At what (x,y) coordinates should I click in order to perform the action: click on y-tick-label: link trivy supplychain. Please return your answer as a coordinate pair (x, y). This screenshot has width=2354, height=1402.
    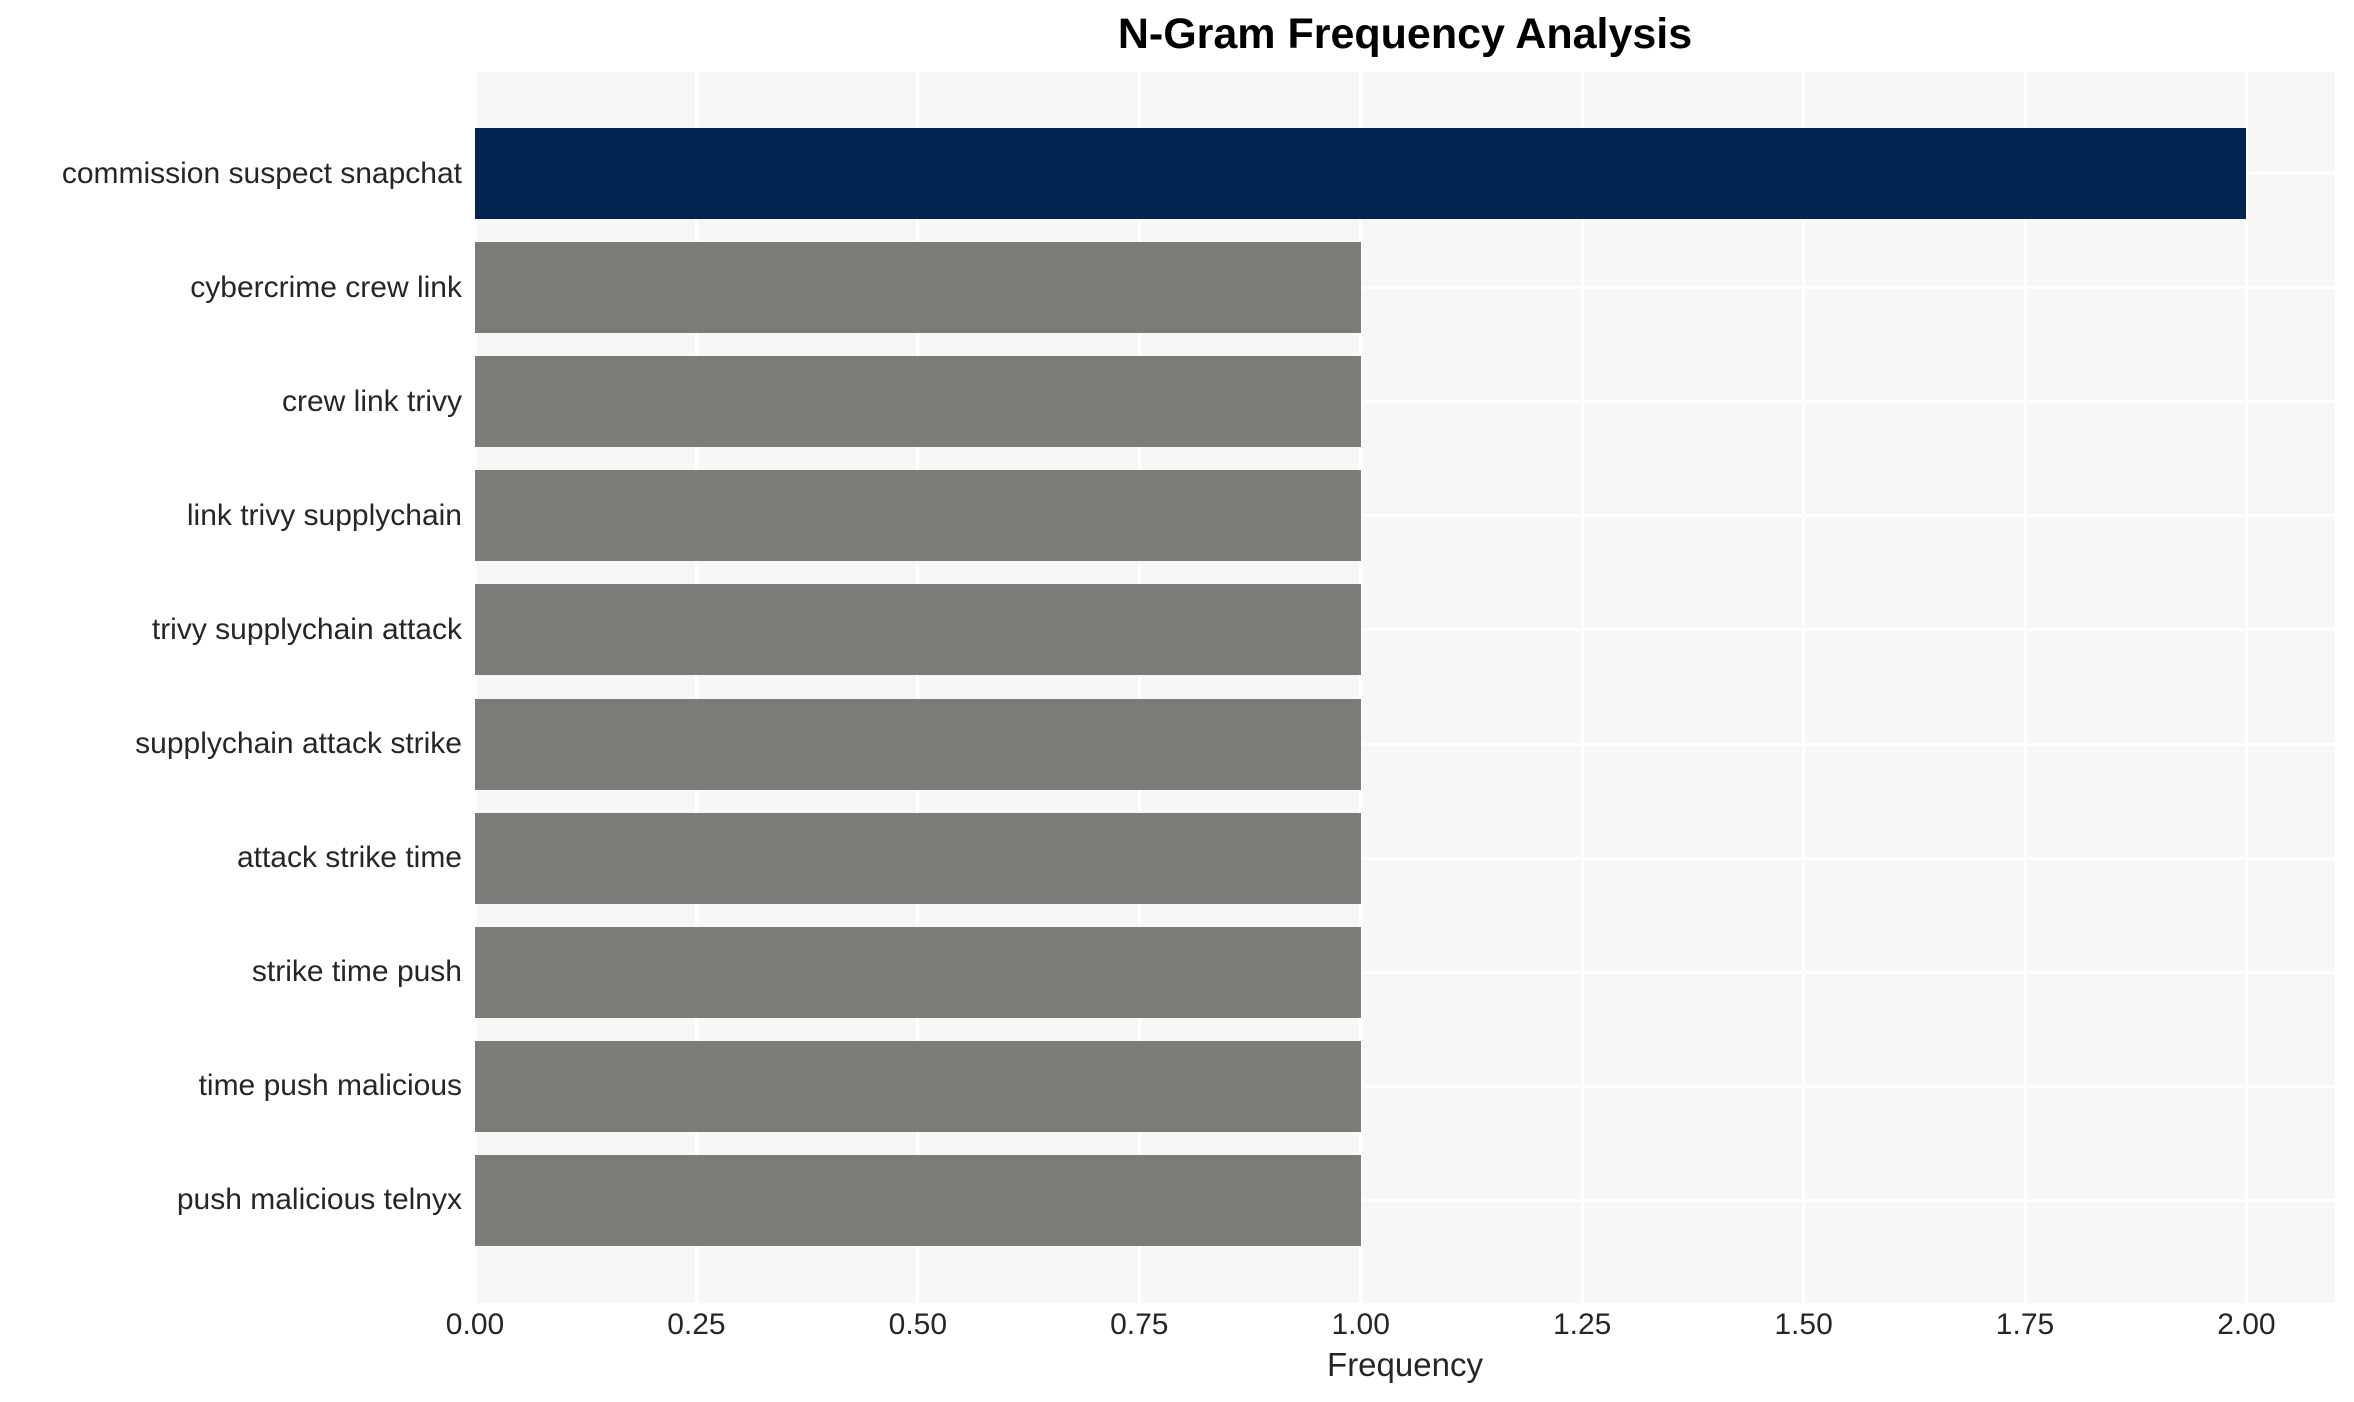
    Looking at the image, I should click on (324, 515).